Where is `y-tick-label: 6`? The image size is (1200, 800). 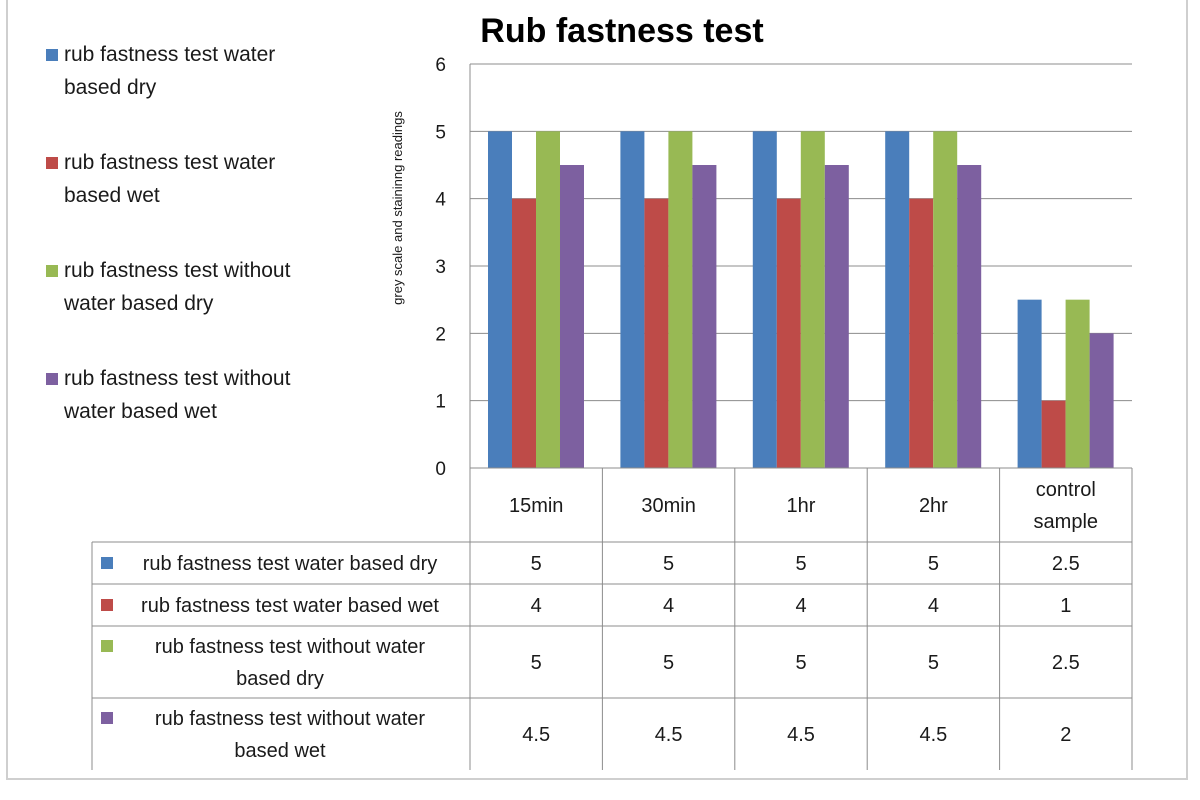 y-tick-label: 6 is located at coordinates (440, 65).